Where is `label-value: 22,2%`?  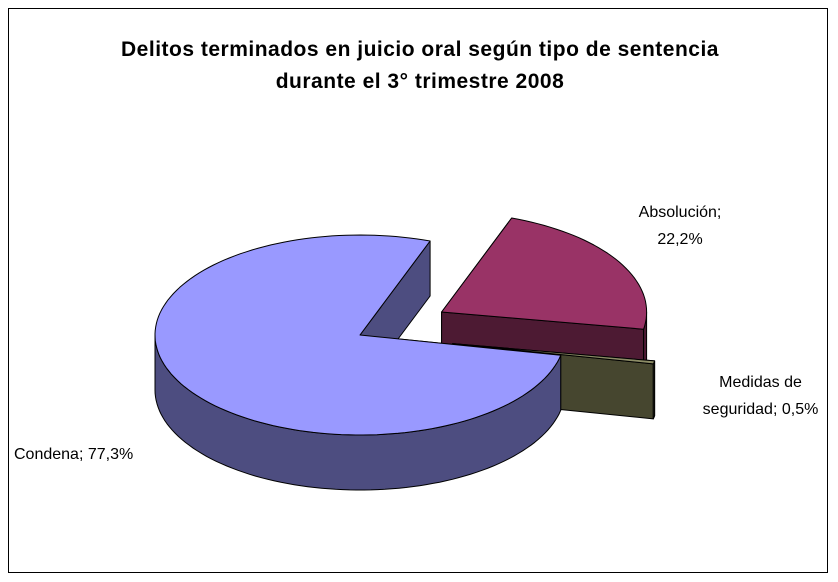
label-value: 22,2% is located at coordinates (680, 239).